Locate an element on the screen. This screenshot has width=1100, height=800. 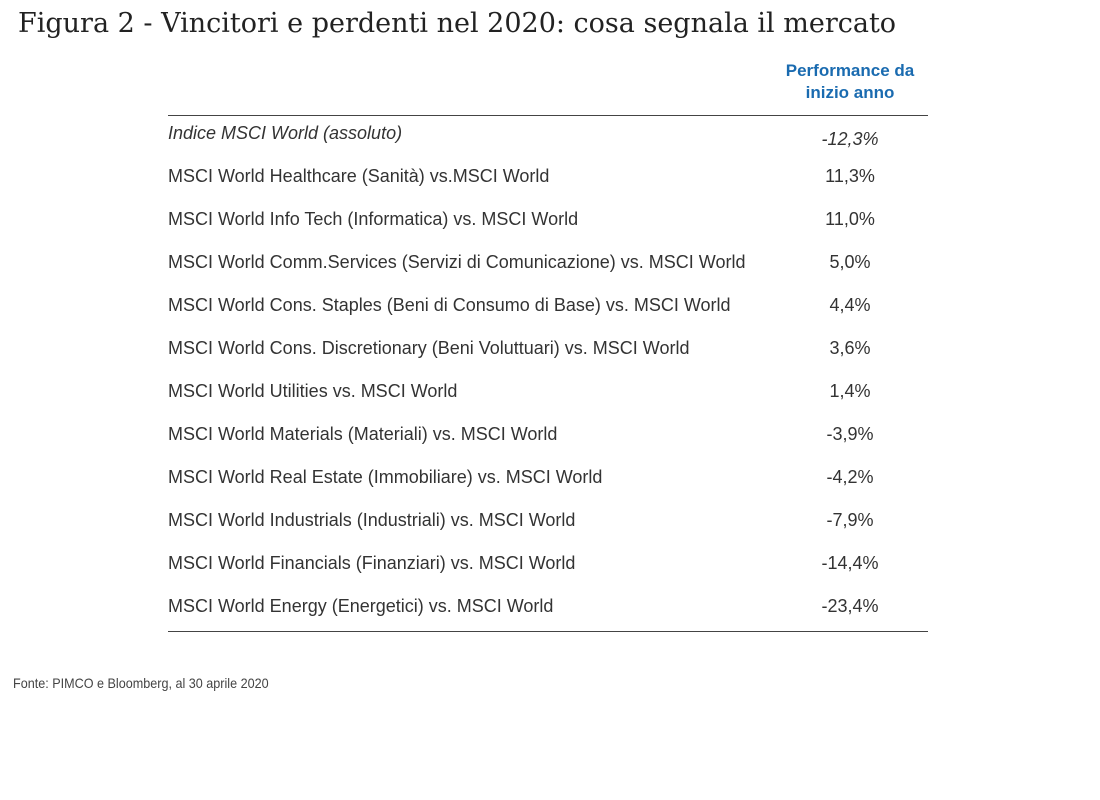
row-value: -7,9% is located at coordinates (850, 520).